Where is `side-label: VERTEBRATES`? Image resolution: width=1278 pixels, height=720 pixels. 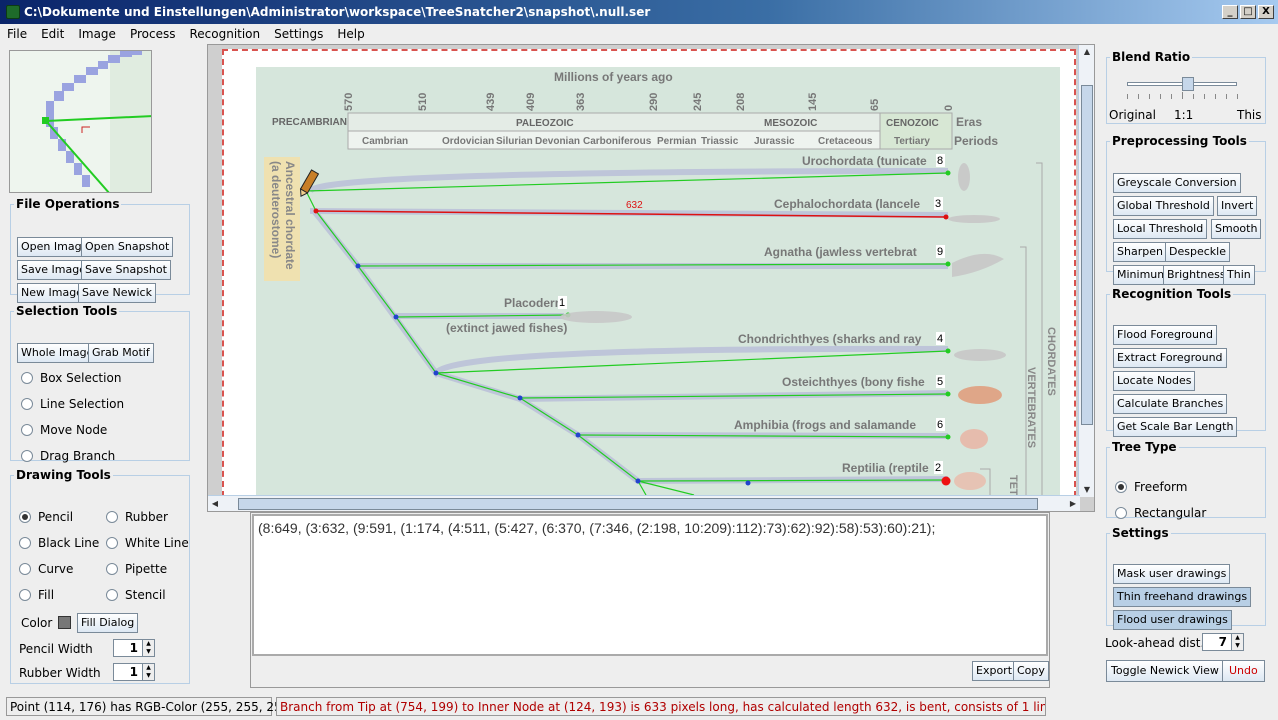 side-label: VERTEBRATES is located at coordinates (1031, 407).